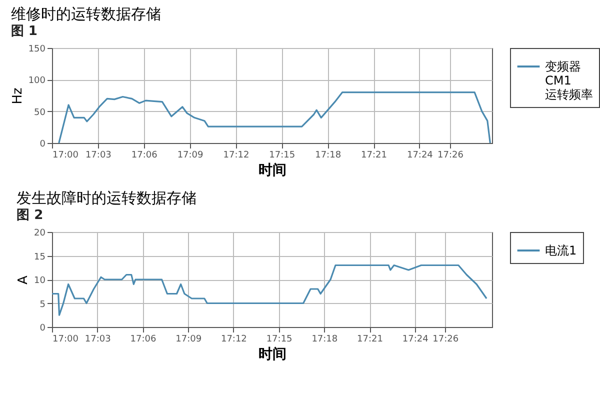  What do you see at coordinates (40, 113) in the screenshot?
I see `y-tick-label: 50` at bounding box center [40, 113].